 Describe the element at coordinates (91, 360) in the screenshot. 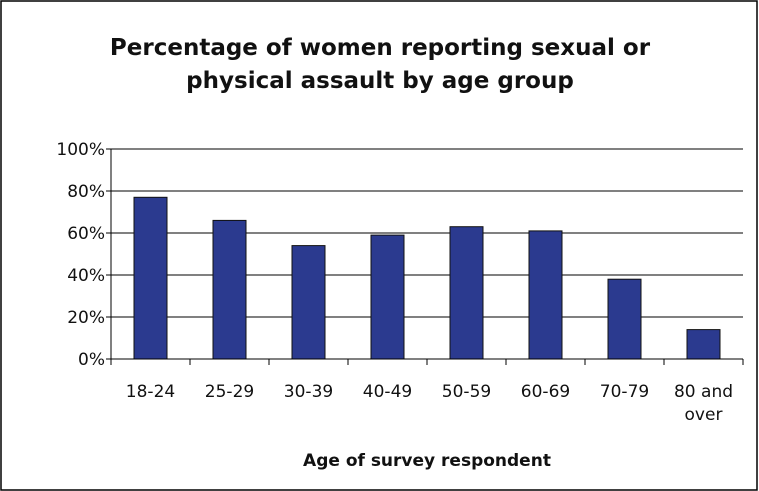

I see `y-tick-label: 0%` at that location.